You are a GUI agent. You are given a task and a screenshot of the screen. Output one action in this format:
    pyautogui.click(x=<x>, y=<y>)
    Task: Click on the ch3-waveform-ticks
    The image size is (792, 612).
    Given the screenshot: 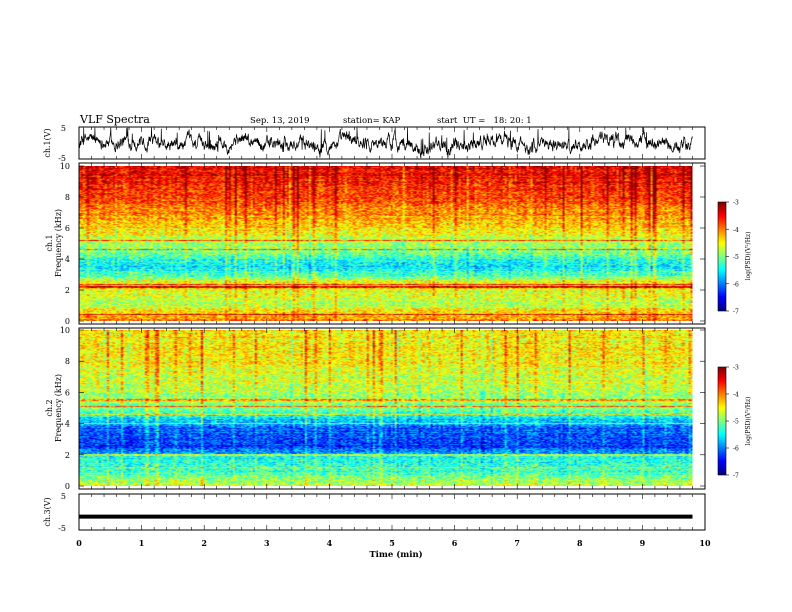 What is the action you would take?
    pyautogui.click(x=392, y=512)
    